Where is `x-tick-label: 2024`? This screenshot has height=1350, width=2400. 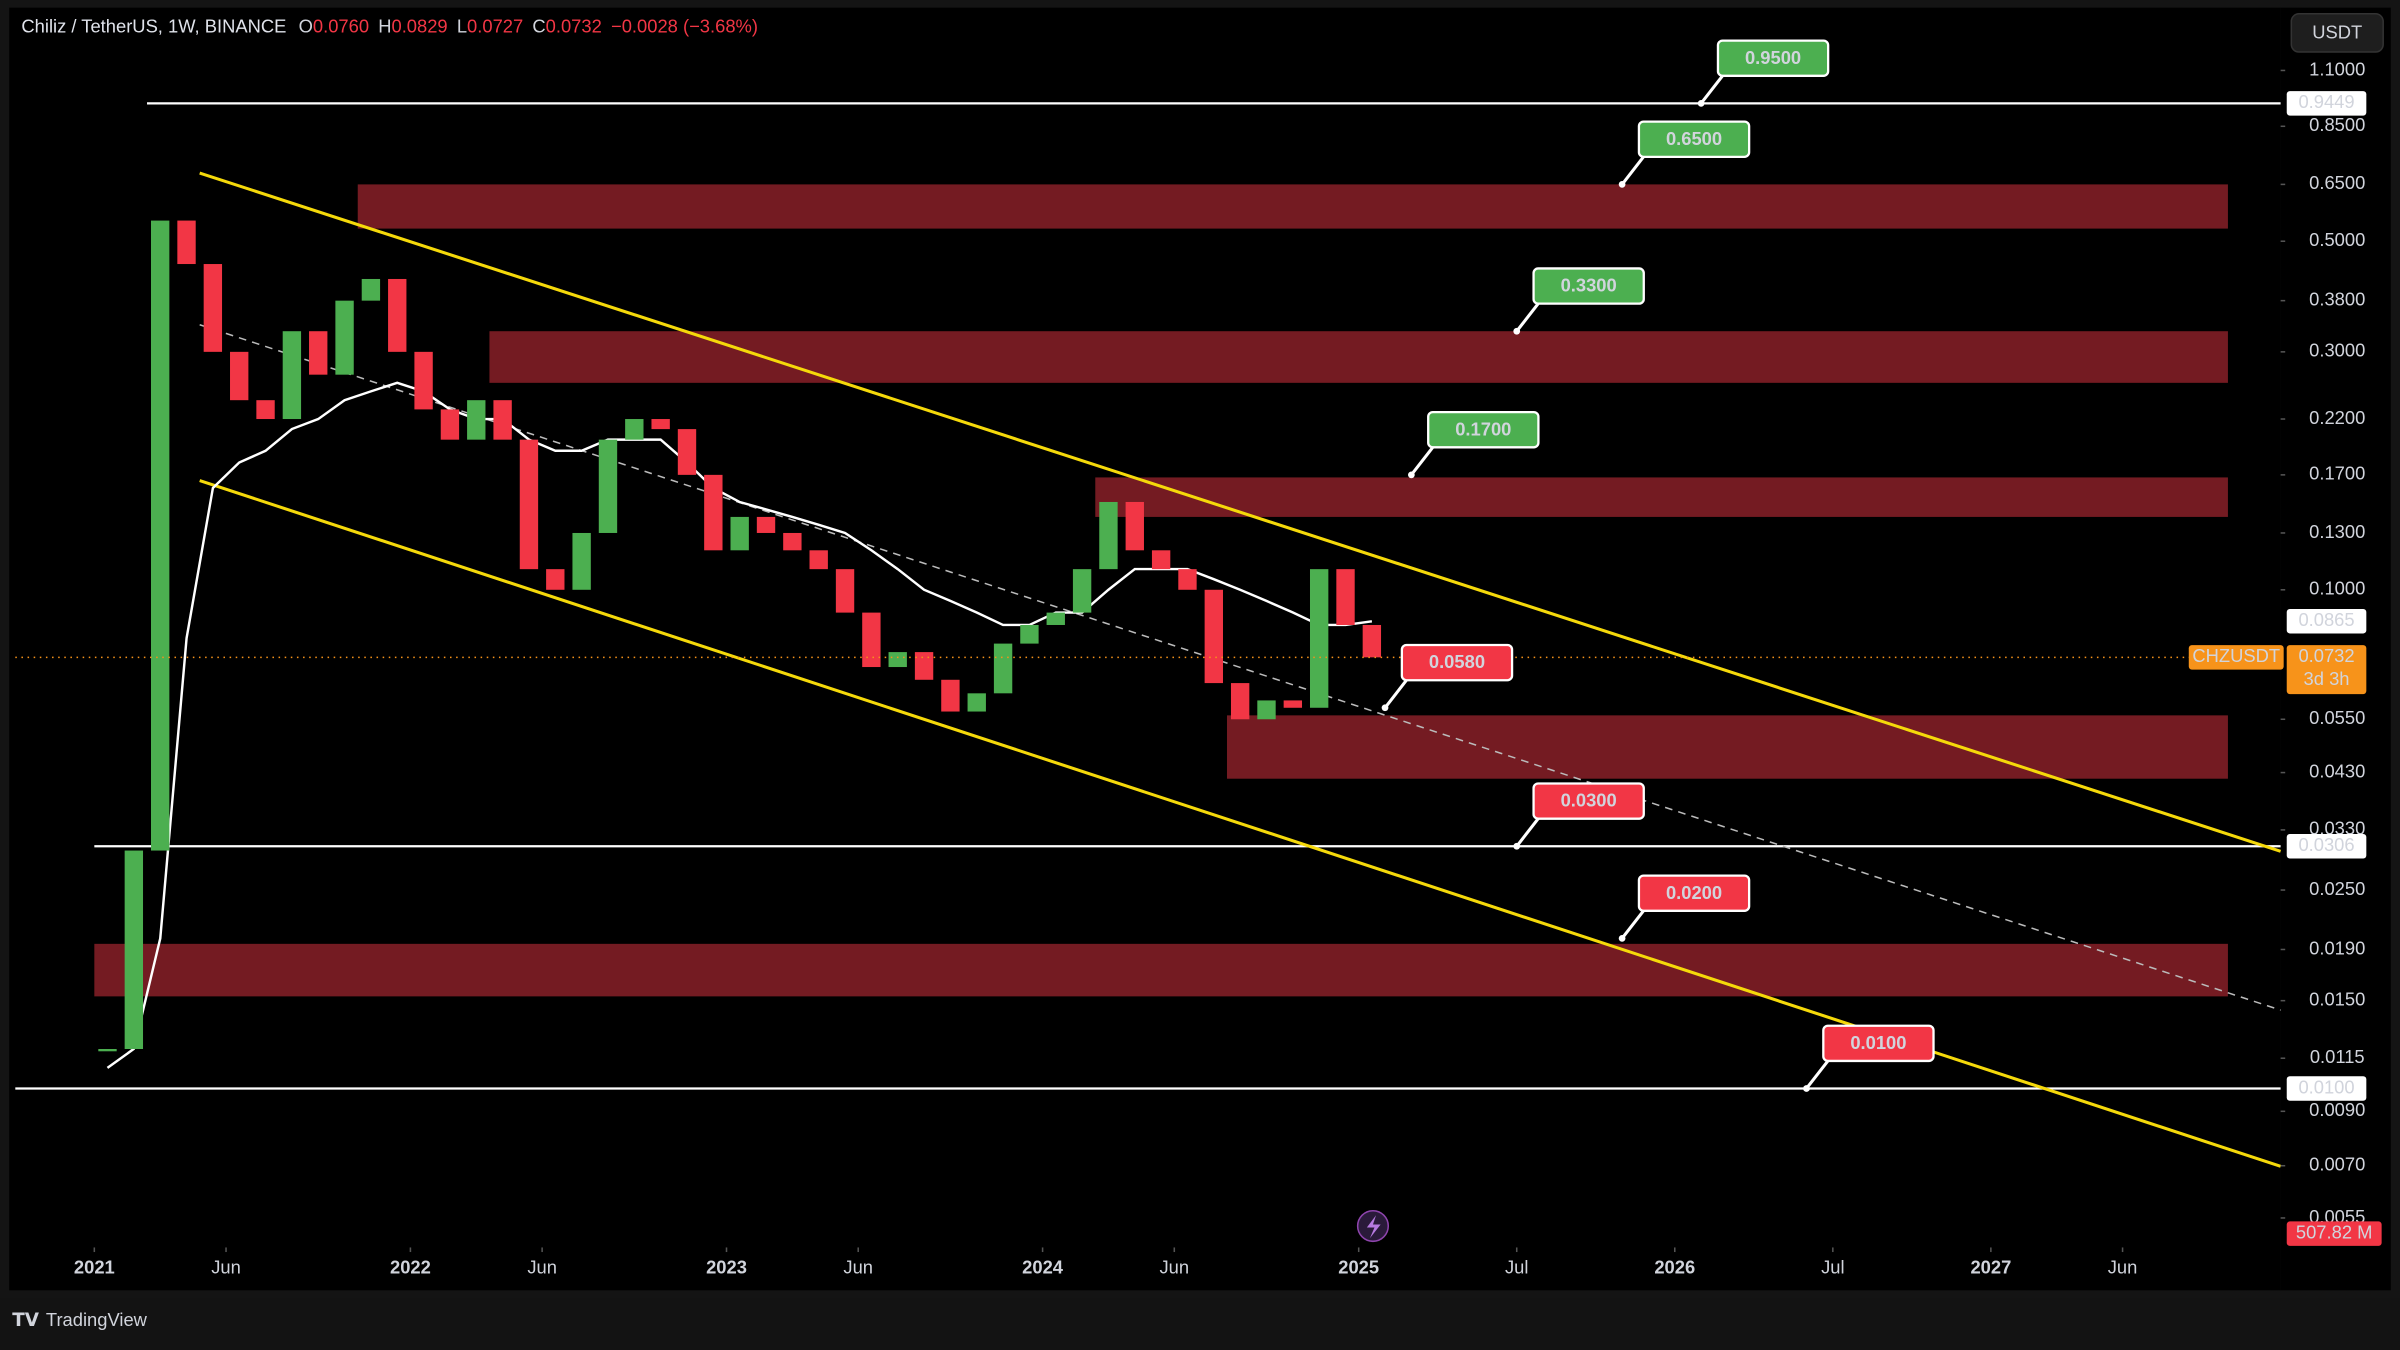 x-tick-label: 2024 is located at coordinates (1043, 1267).